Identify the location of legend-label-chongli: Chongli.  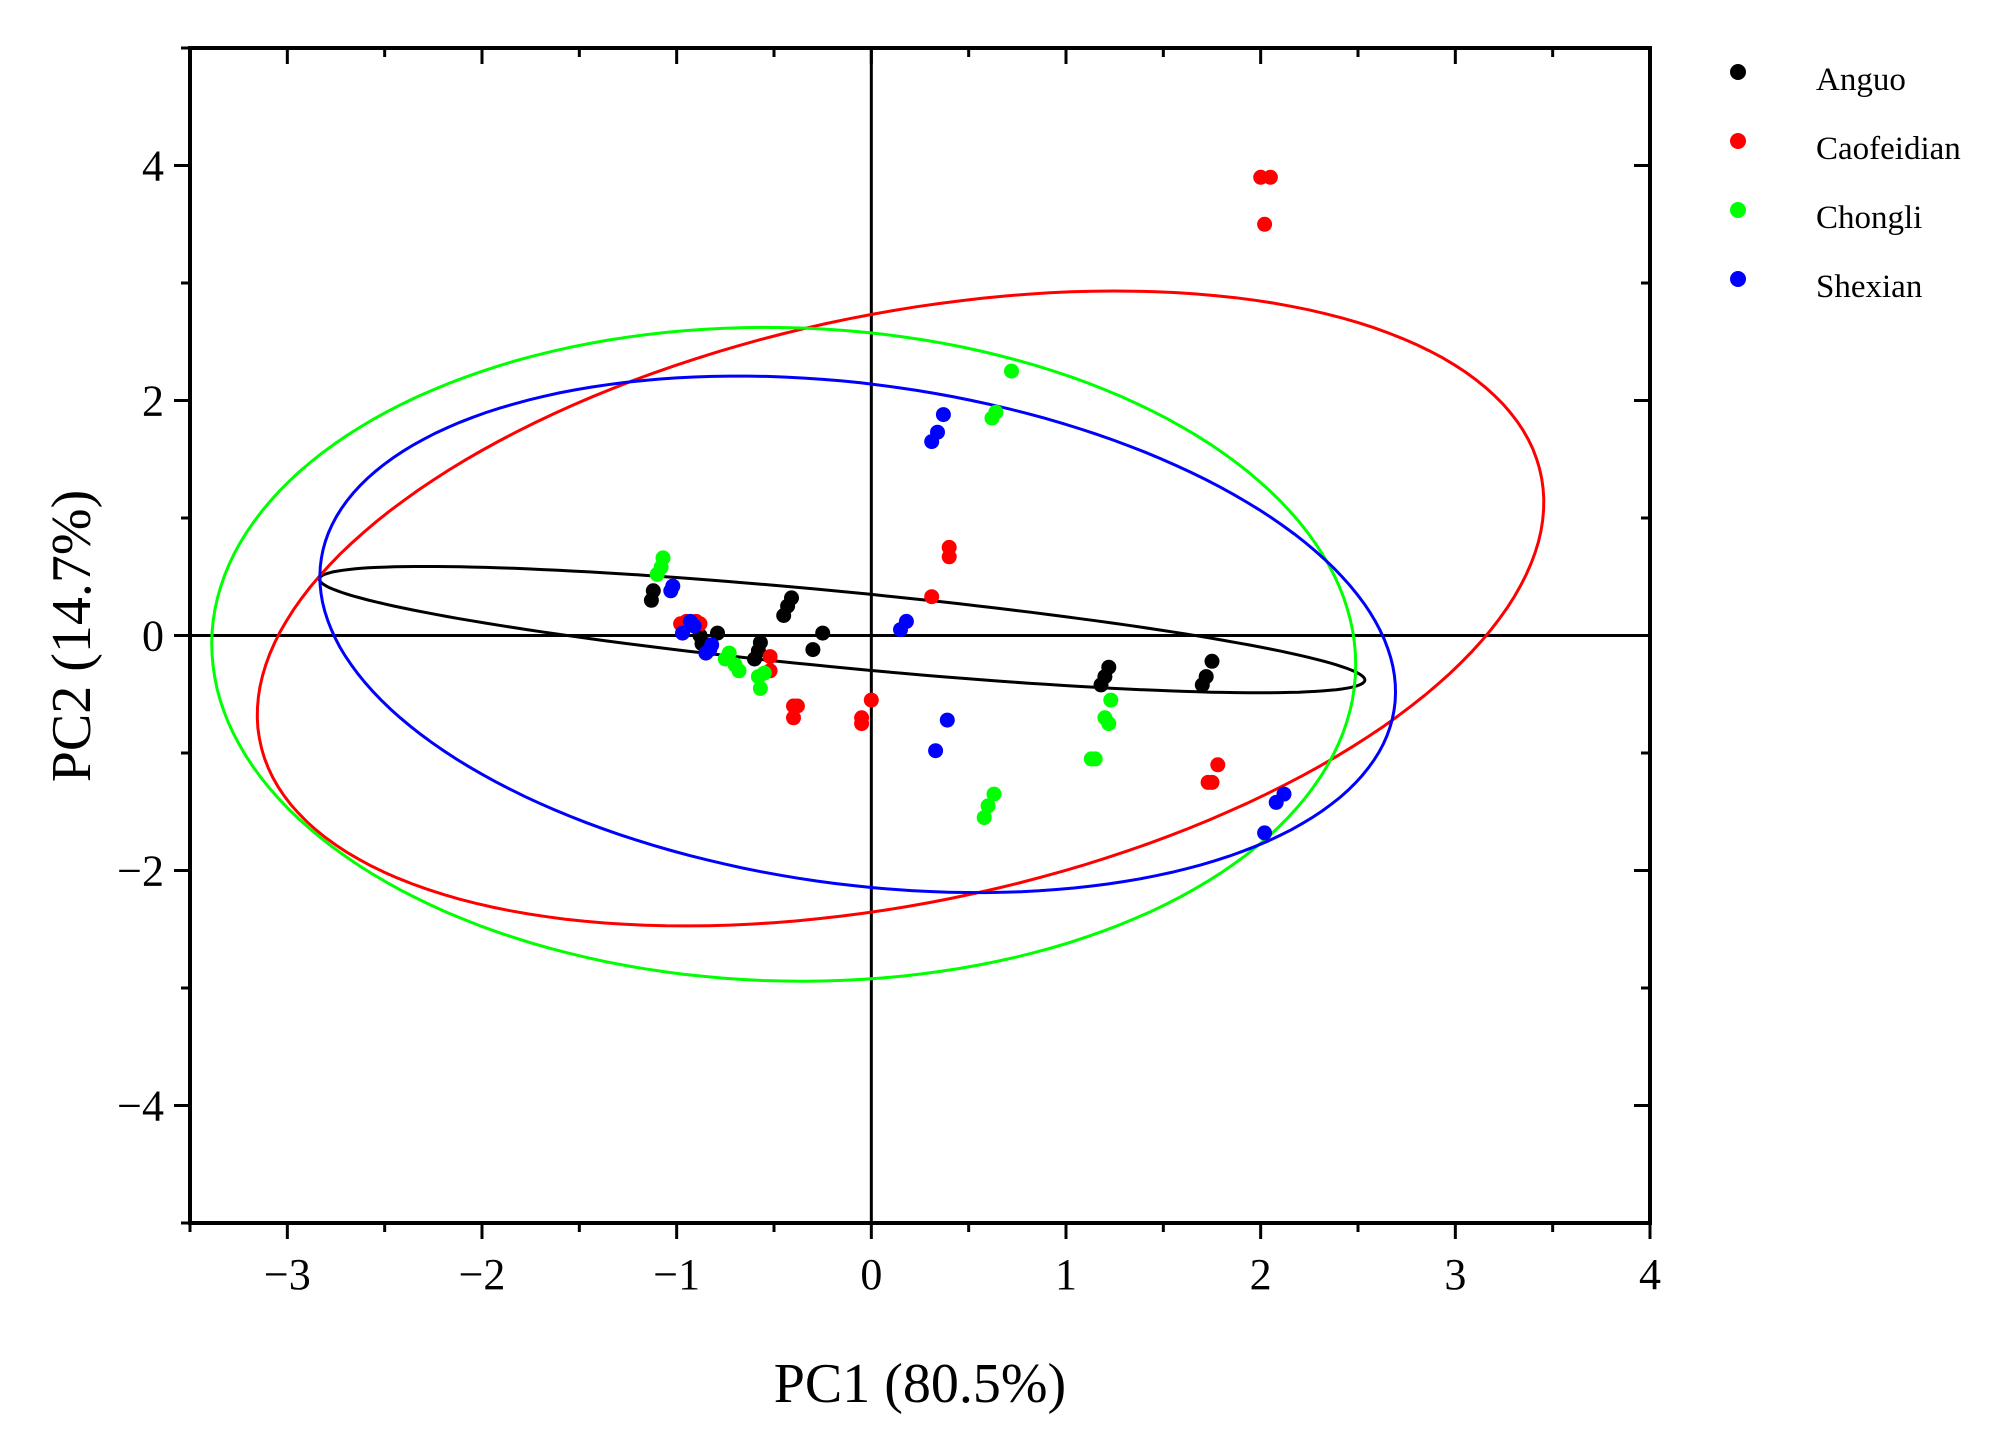
(1869, 218).